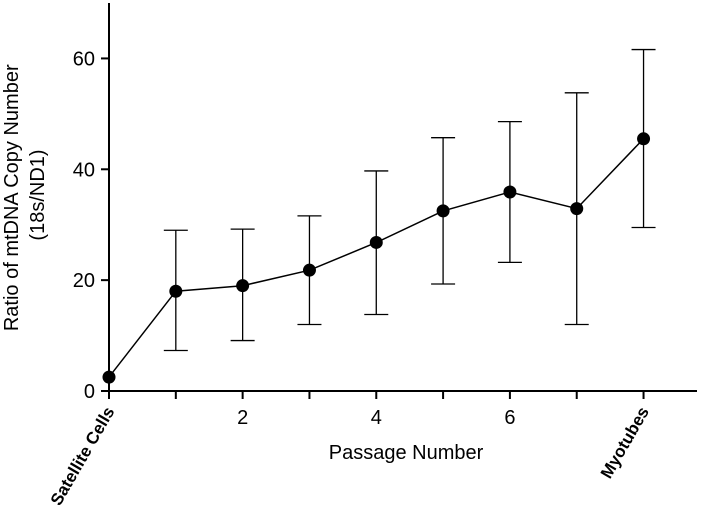 The height and width of the screenshot is (517, 705). What do you see at coordinates (84, 281) in the screenshot?
I see `y-tick-label: 20` at bounding box center [84, 281].